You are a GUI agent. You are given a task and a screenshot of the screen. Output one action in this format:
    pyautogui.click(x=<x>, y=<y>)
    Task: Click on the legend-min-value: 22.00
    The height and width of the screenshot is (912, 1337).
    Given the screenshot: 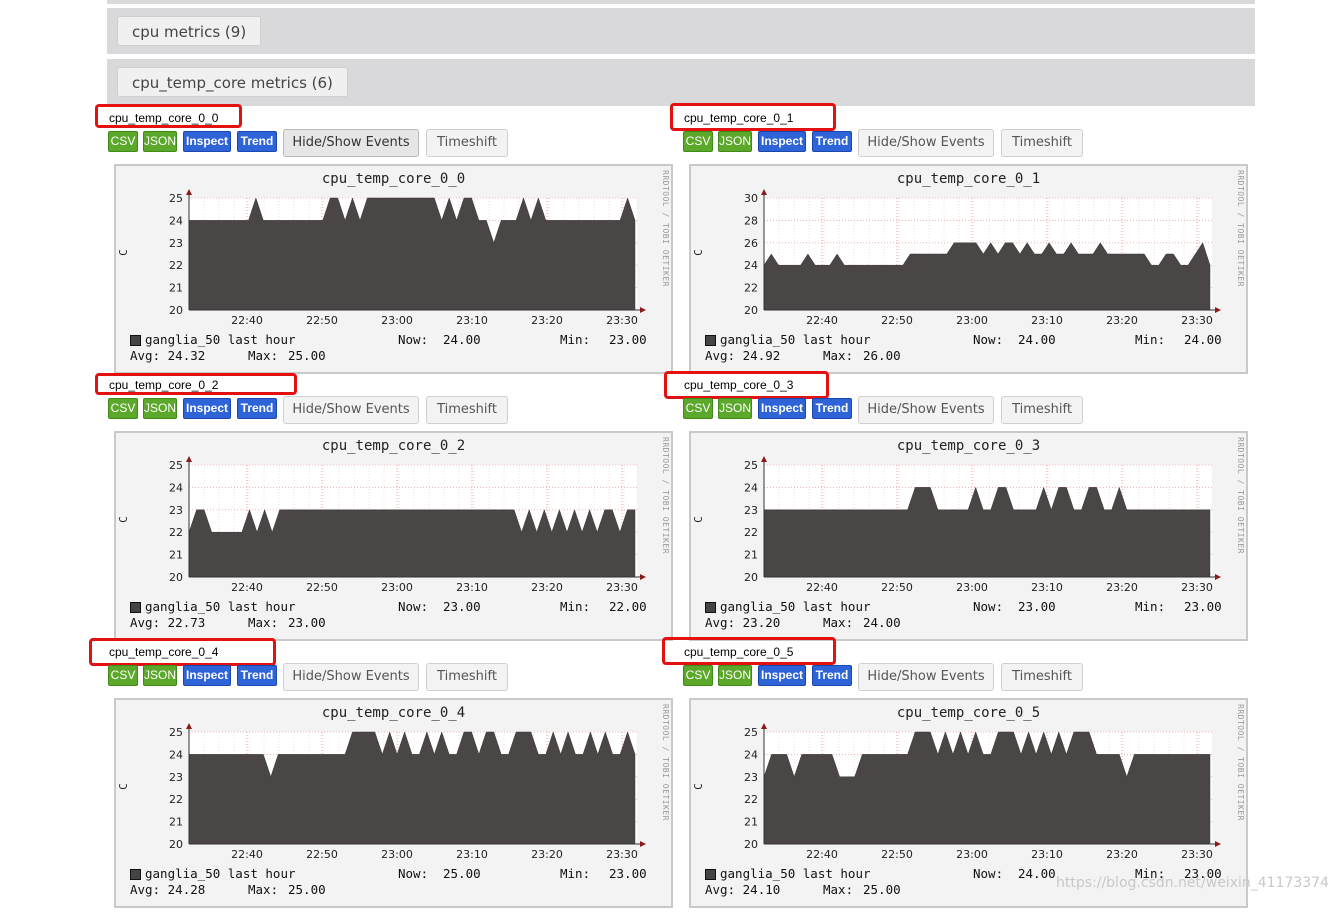 What is the action you would take?
    pyautogui.click(x=628, y=606)
    